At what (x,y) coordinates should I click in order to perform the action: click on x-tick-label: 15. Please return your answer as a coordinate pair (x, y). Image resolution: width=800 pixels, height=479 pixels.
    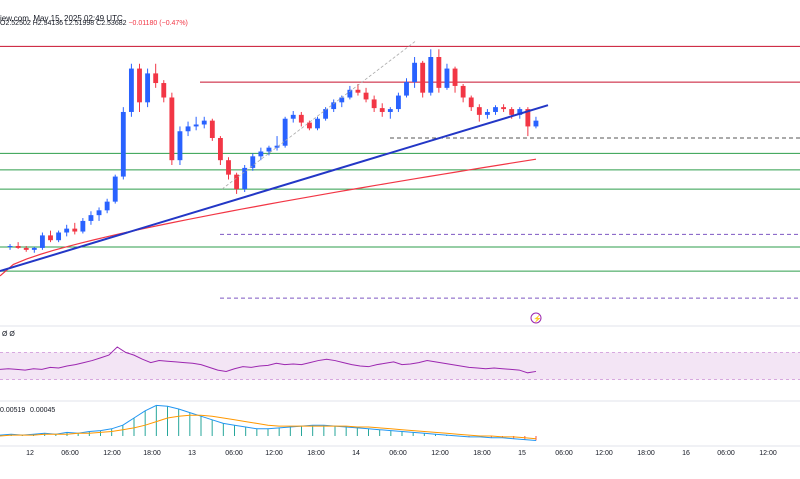
    Looking at the image, I should click on (522, 453).